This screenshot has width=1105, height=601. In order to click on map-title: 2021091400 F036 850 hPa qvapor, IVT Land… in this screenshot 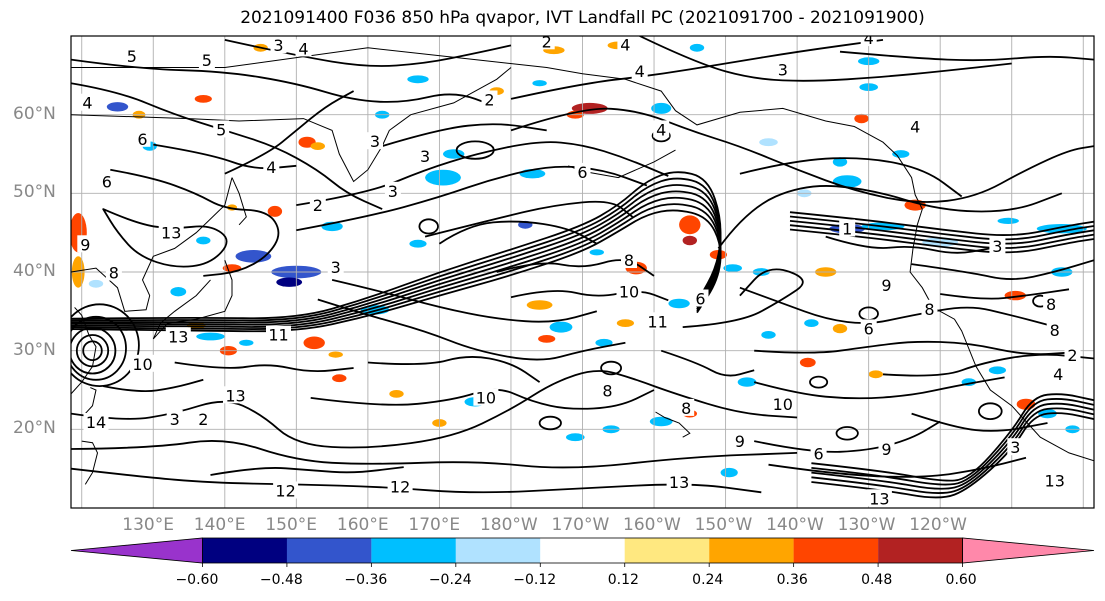, I will do `click(582, 18)`.